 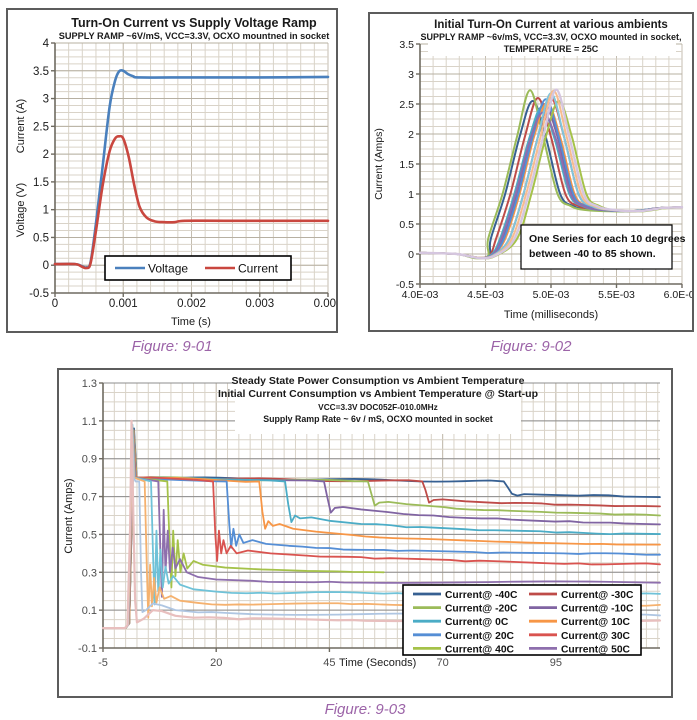 I want to click on svg-text: 4.5E-03, so click(x=485, y=295).